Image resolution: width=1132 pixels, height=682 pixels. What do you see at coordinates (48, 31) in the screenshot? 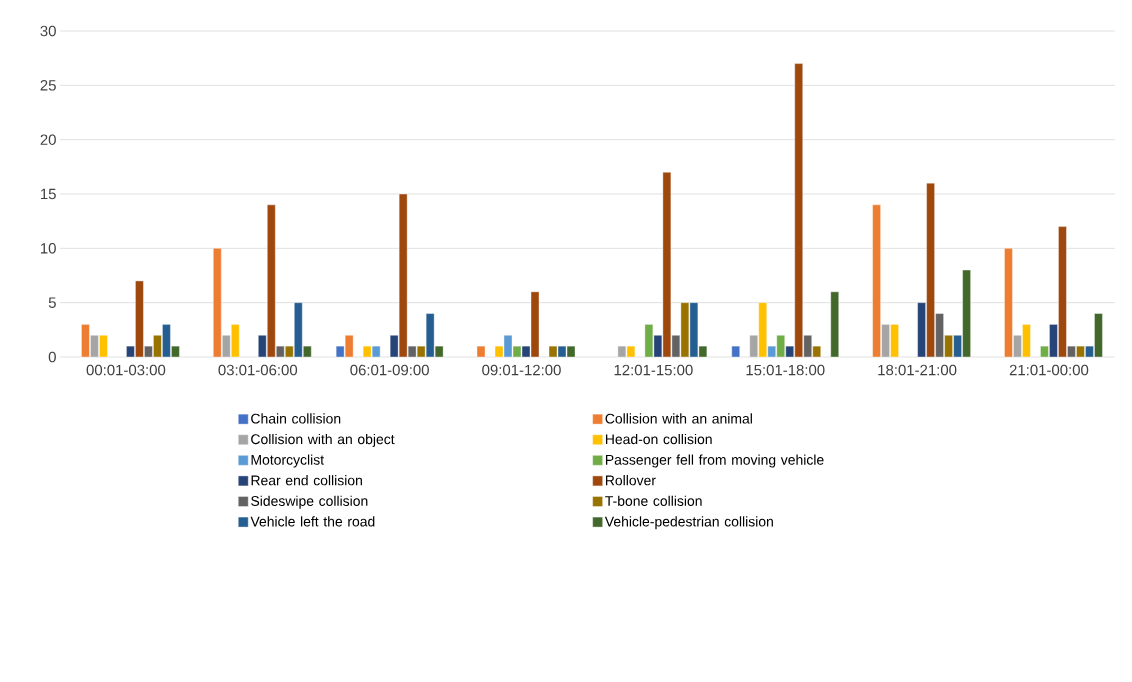
I see `y-tick-label: 30` at bounding box center [48, 31].